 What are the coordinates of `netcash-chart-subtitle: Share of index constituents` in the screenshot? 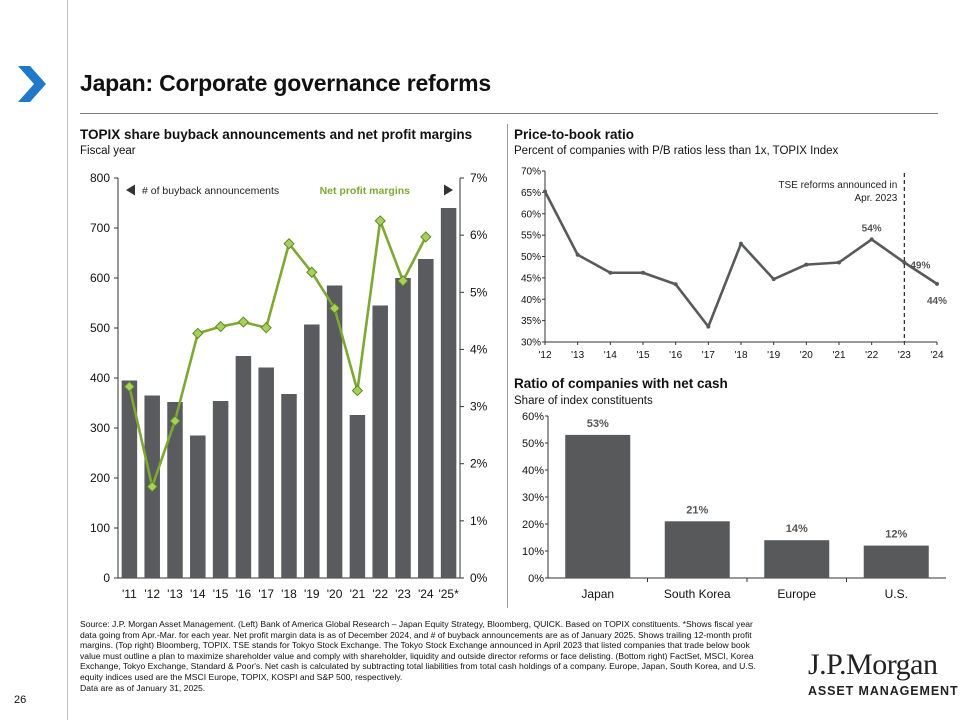 It's located at (583, 401).